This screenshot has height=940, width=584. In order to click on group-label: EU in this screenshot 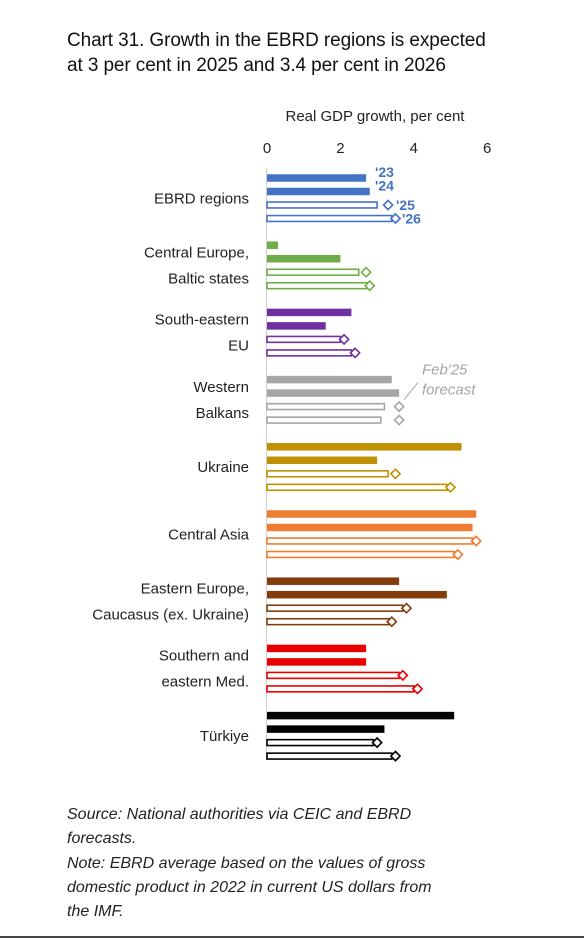, I will do `click(238, 346)`.